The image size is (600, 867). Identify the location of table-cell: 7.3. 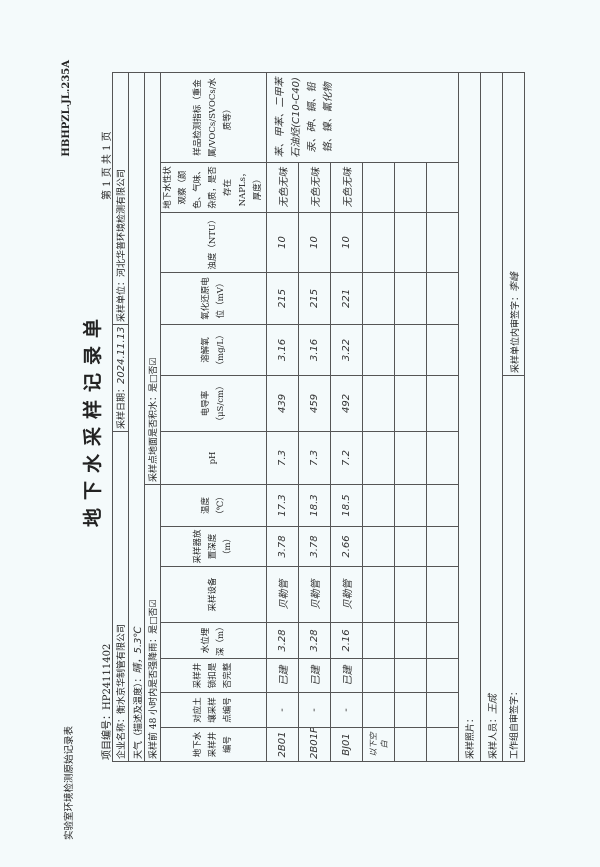
(314, 458).